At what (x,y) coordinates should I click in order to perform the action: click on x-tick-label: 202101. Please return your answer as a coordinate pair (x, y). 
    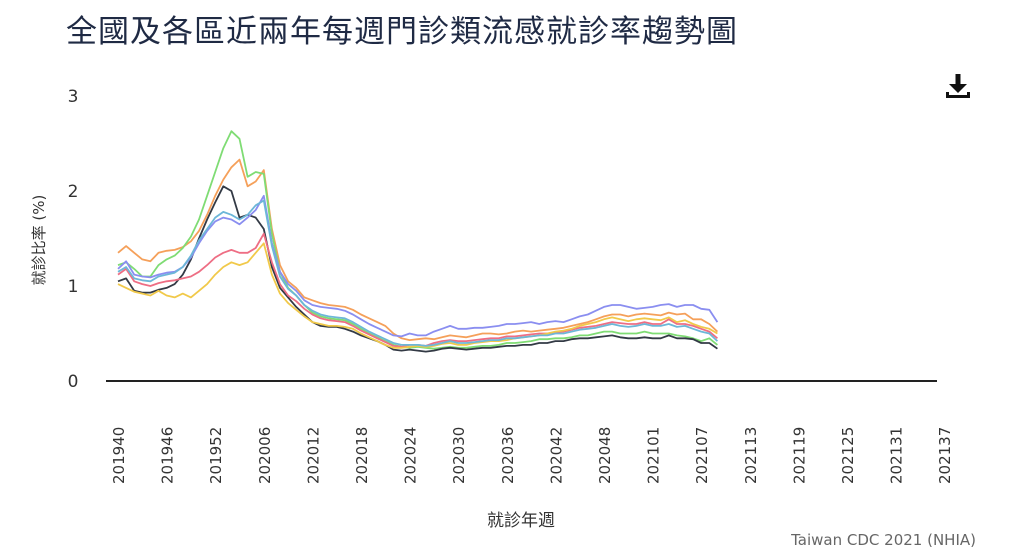
    Looking at the image, I should click on (654, 455).